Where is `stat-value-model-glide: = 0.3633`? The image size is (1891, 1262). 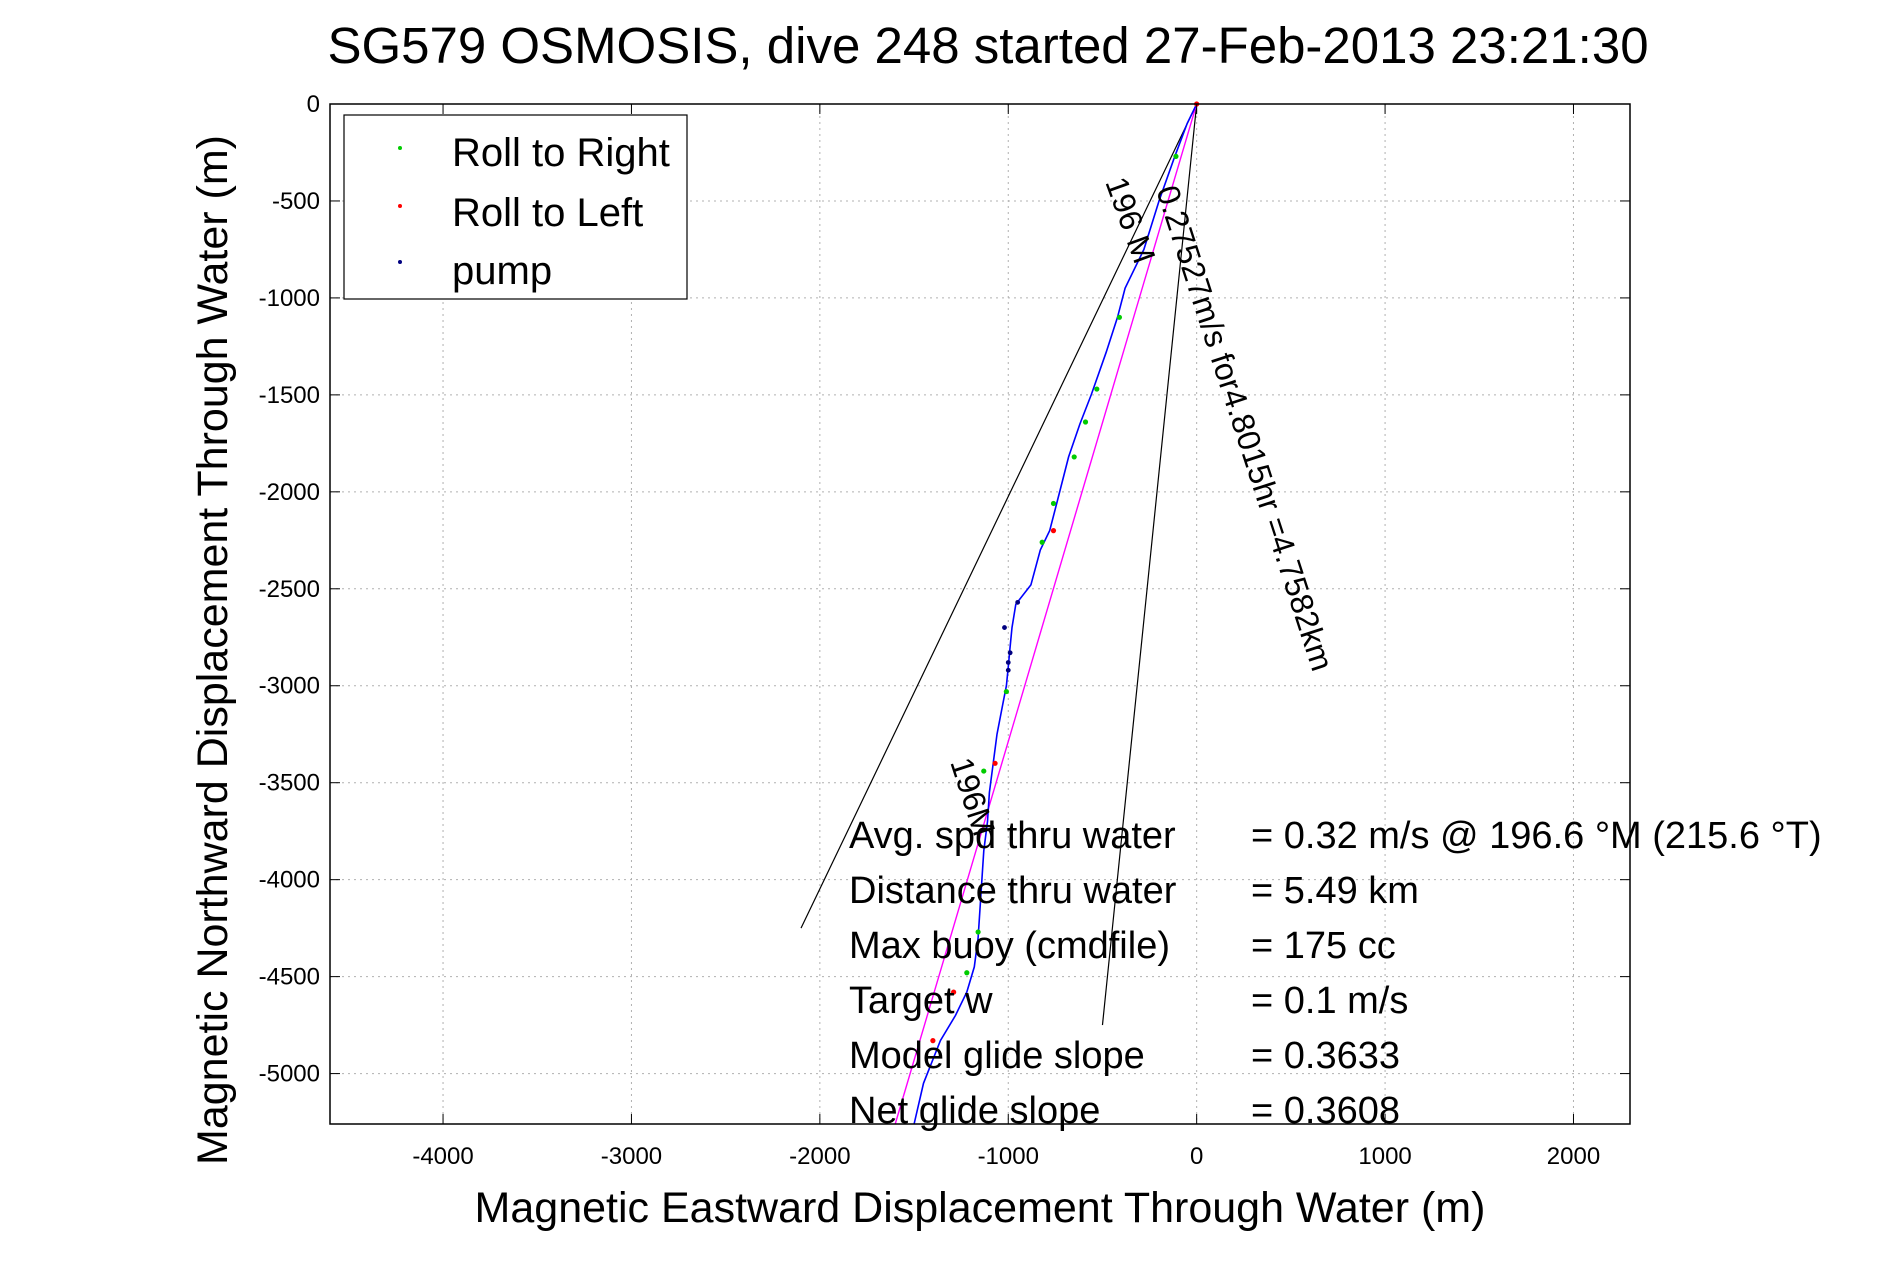
stat-value-model-glide: = 0.3633 is located at coordinates (1325, 1056).